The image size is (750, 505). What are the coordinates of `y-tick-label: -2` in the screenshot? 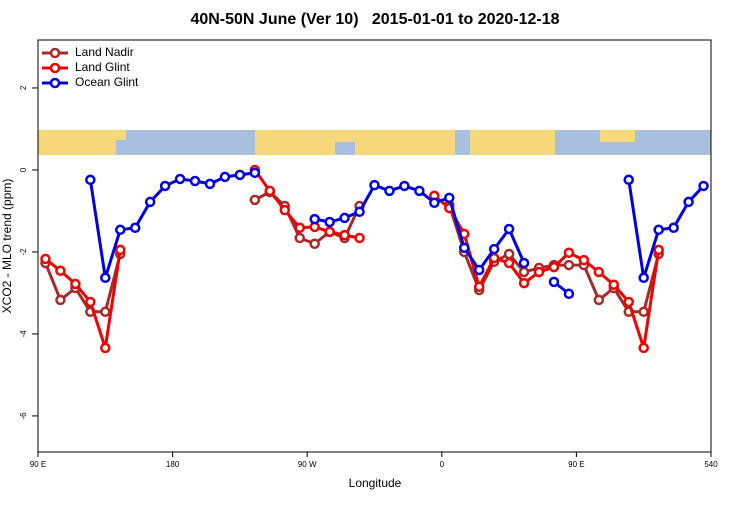 It's located at (23, 252).